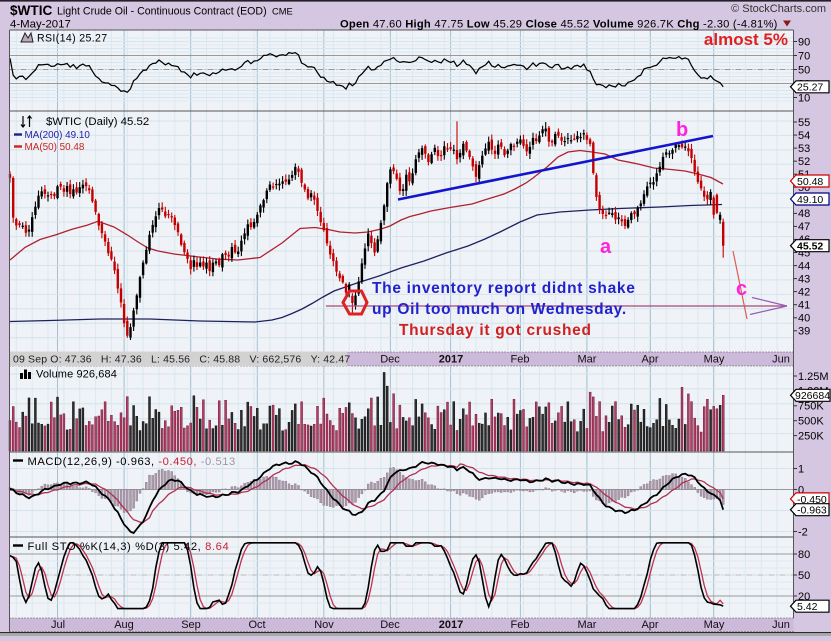 This screenshot has width=831, height=641. What do you see at coordinates (804, 56) in the screenshot?
I see `svg-text: 70` at bounding box center [804, 56].